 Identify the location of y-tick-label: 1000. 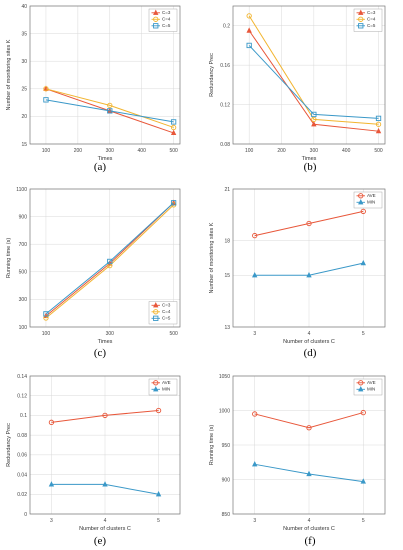
(224, 411).